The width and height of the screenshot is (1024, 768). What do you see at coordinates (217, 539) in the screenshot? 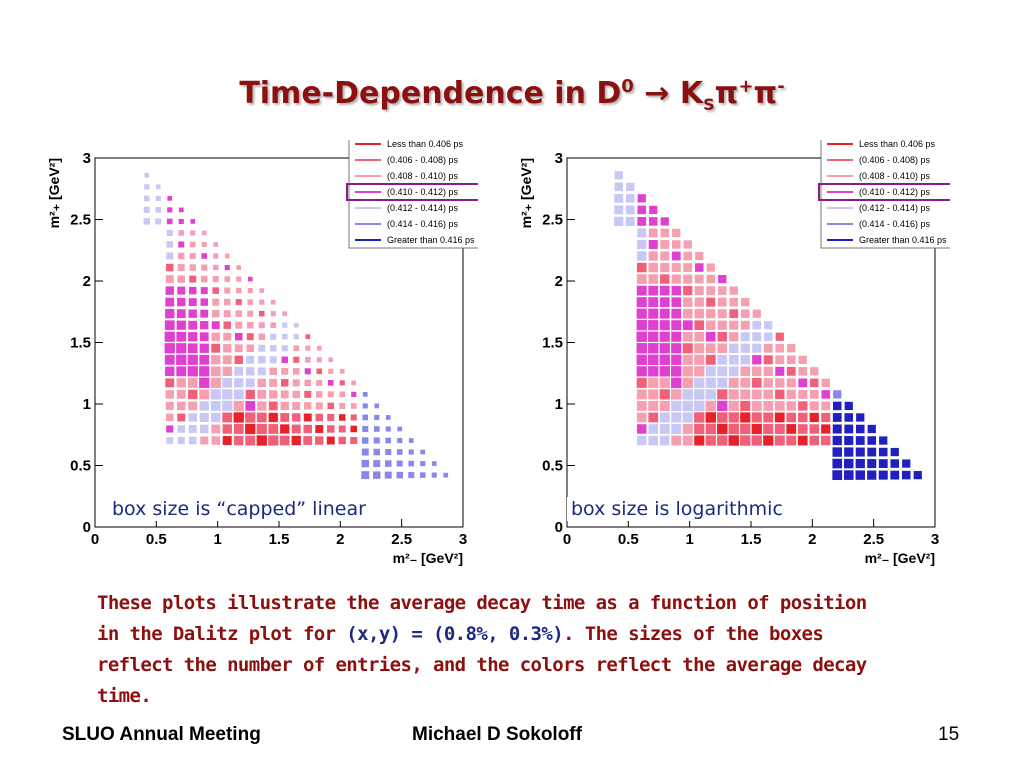
I see `x-tick-label: 1` at bounding box center [217, 539].